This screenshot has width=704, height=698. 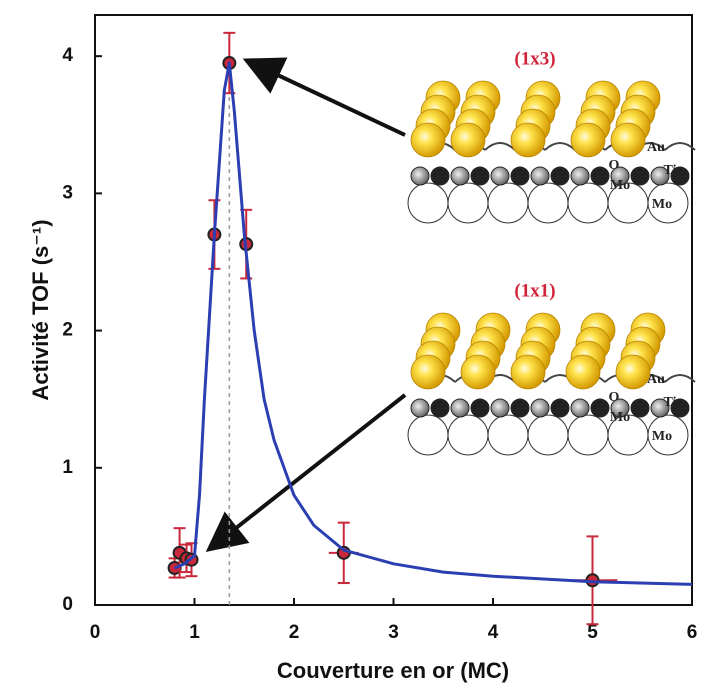 I want to click on x-tick-label: 0, so click(x=95, y=632).